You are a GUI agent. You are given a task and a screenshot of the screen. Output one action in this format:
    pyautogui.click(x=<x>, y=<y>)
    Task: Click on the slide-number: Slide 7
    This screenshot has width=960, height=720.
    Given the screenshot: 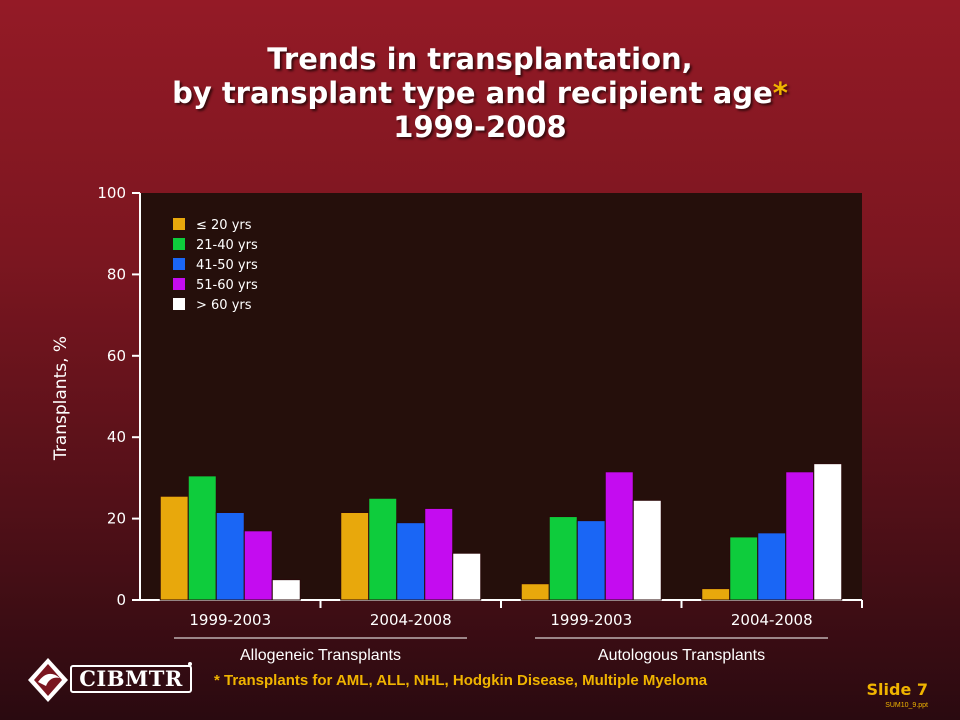 What is the action you would take?
    pyautogui.click(x=897, y=689)
    